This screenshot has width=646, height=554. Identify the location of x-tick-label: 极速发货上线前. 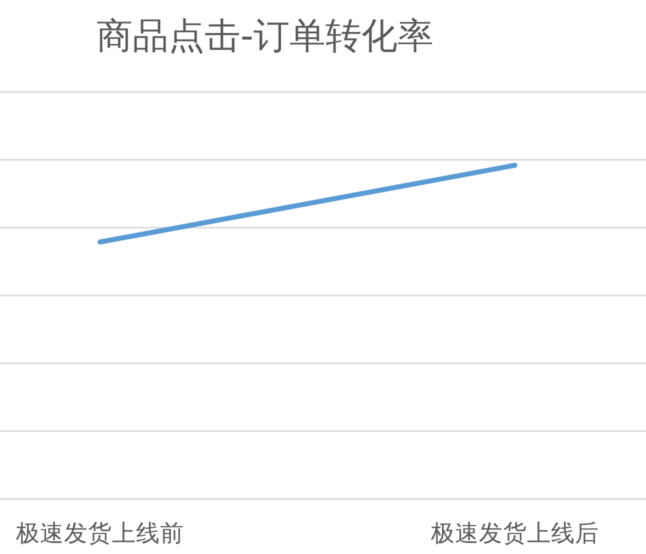
(99, 533).